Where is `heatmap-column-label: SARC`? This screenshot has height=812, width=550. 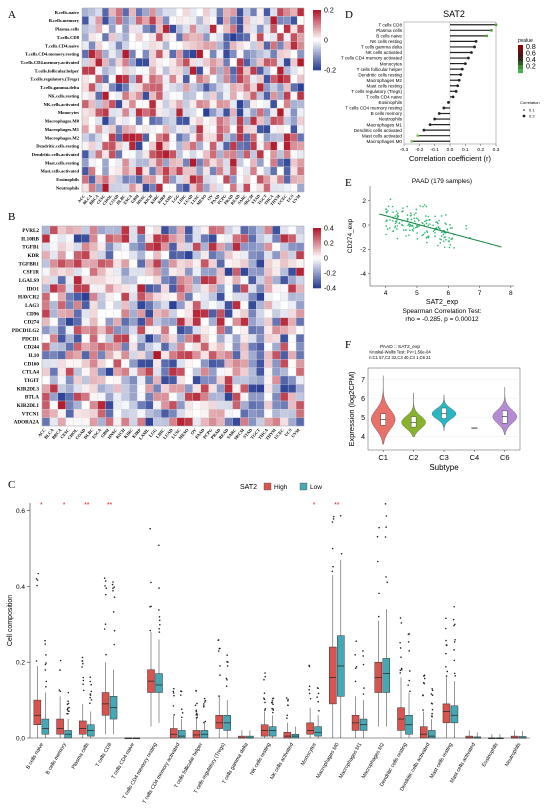 heatmap-column-label: SARC is located at coordinates (232, 433).